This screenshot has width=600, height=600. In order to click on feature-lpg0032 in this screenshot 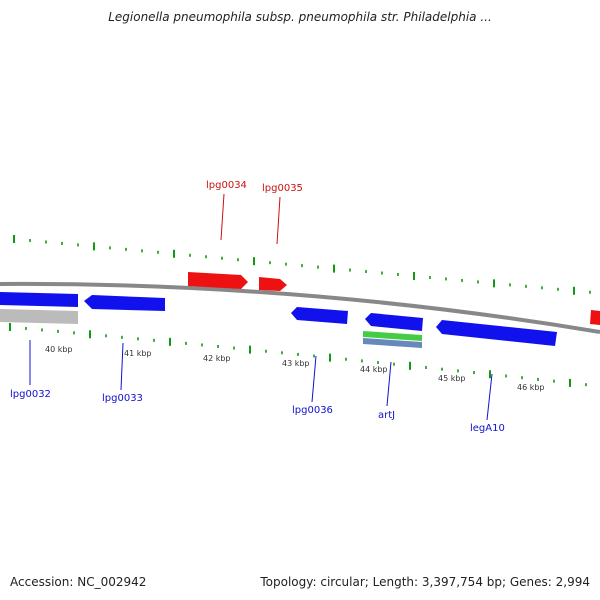, I will do `click(39, 308)`.